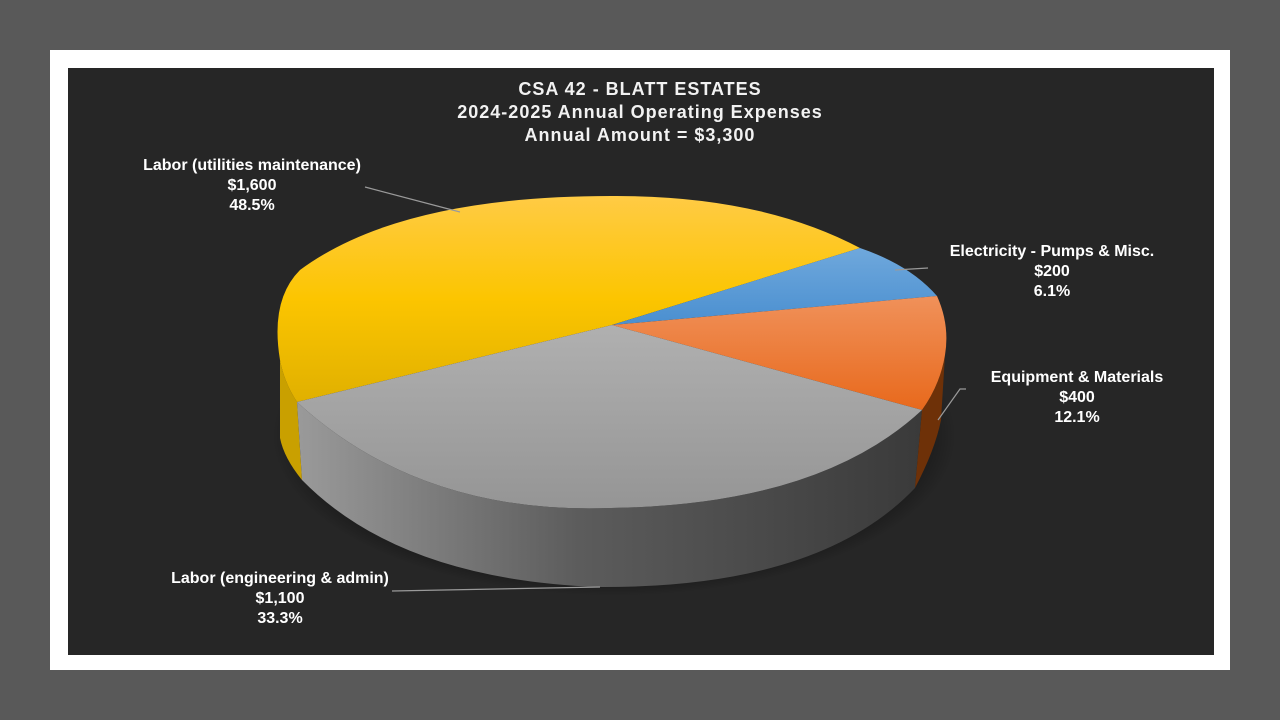 The width and height of the screenshot is (1280, 720). What do you see at coordinates (1052, 291) in the screenshot?
I see `label-electricity-pct: 6.1%` at bounding box center [1052, 291].